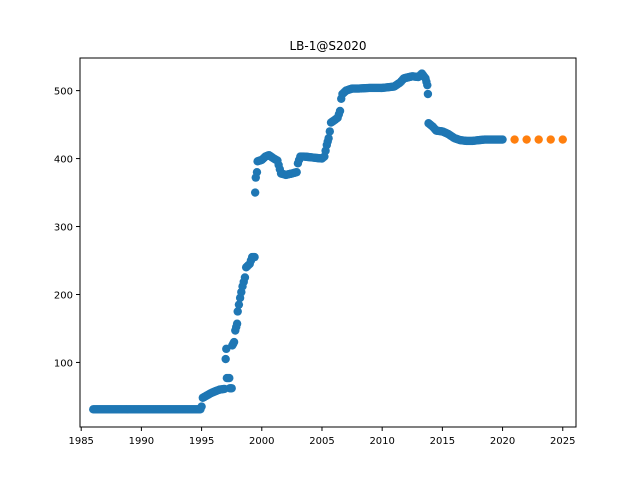 Image resolution: width=640 pixels, height=480 pixels. What do you see at coordinates (261, 441) in the screenshot?
I see `x-tick-label: 2000` at bounding box center [261, 441].